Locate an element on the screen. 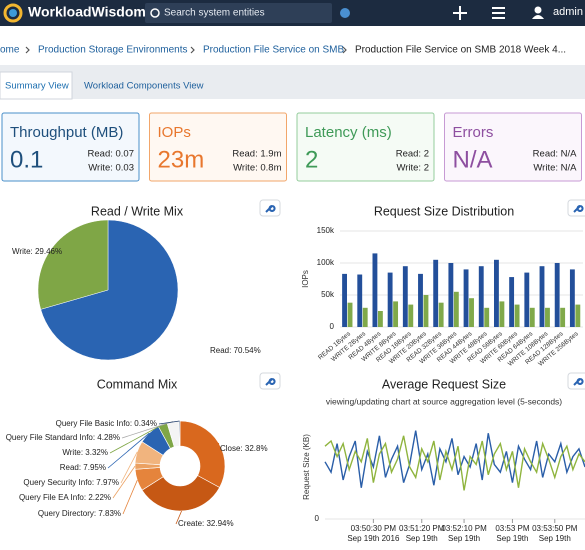 This screenshot has width=585, height=550. kpi-read: Read: N/A is located at coordinates (555, 154).